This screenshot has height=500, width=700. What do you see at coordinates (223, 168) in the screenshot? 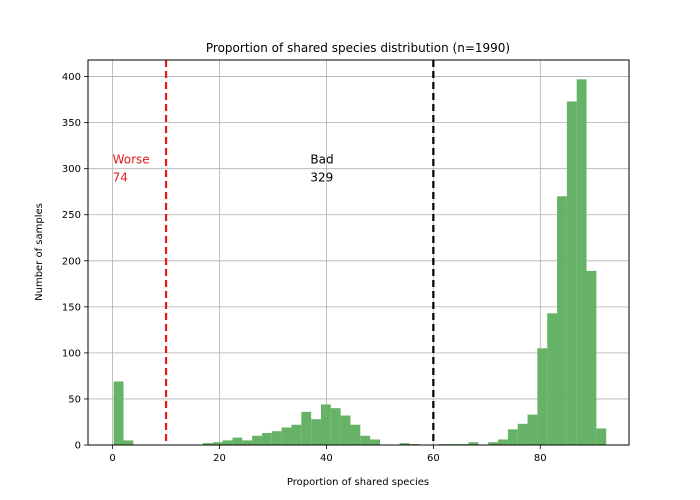
I see `region-annotations: Worse 74 Bad 329` at bounding box center [223, 168].